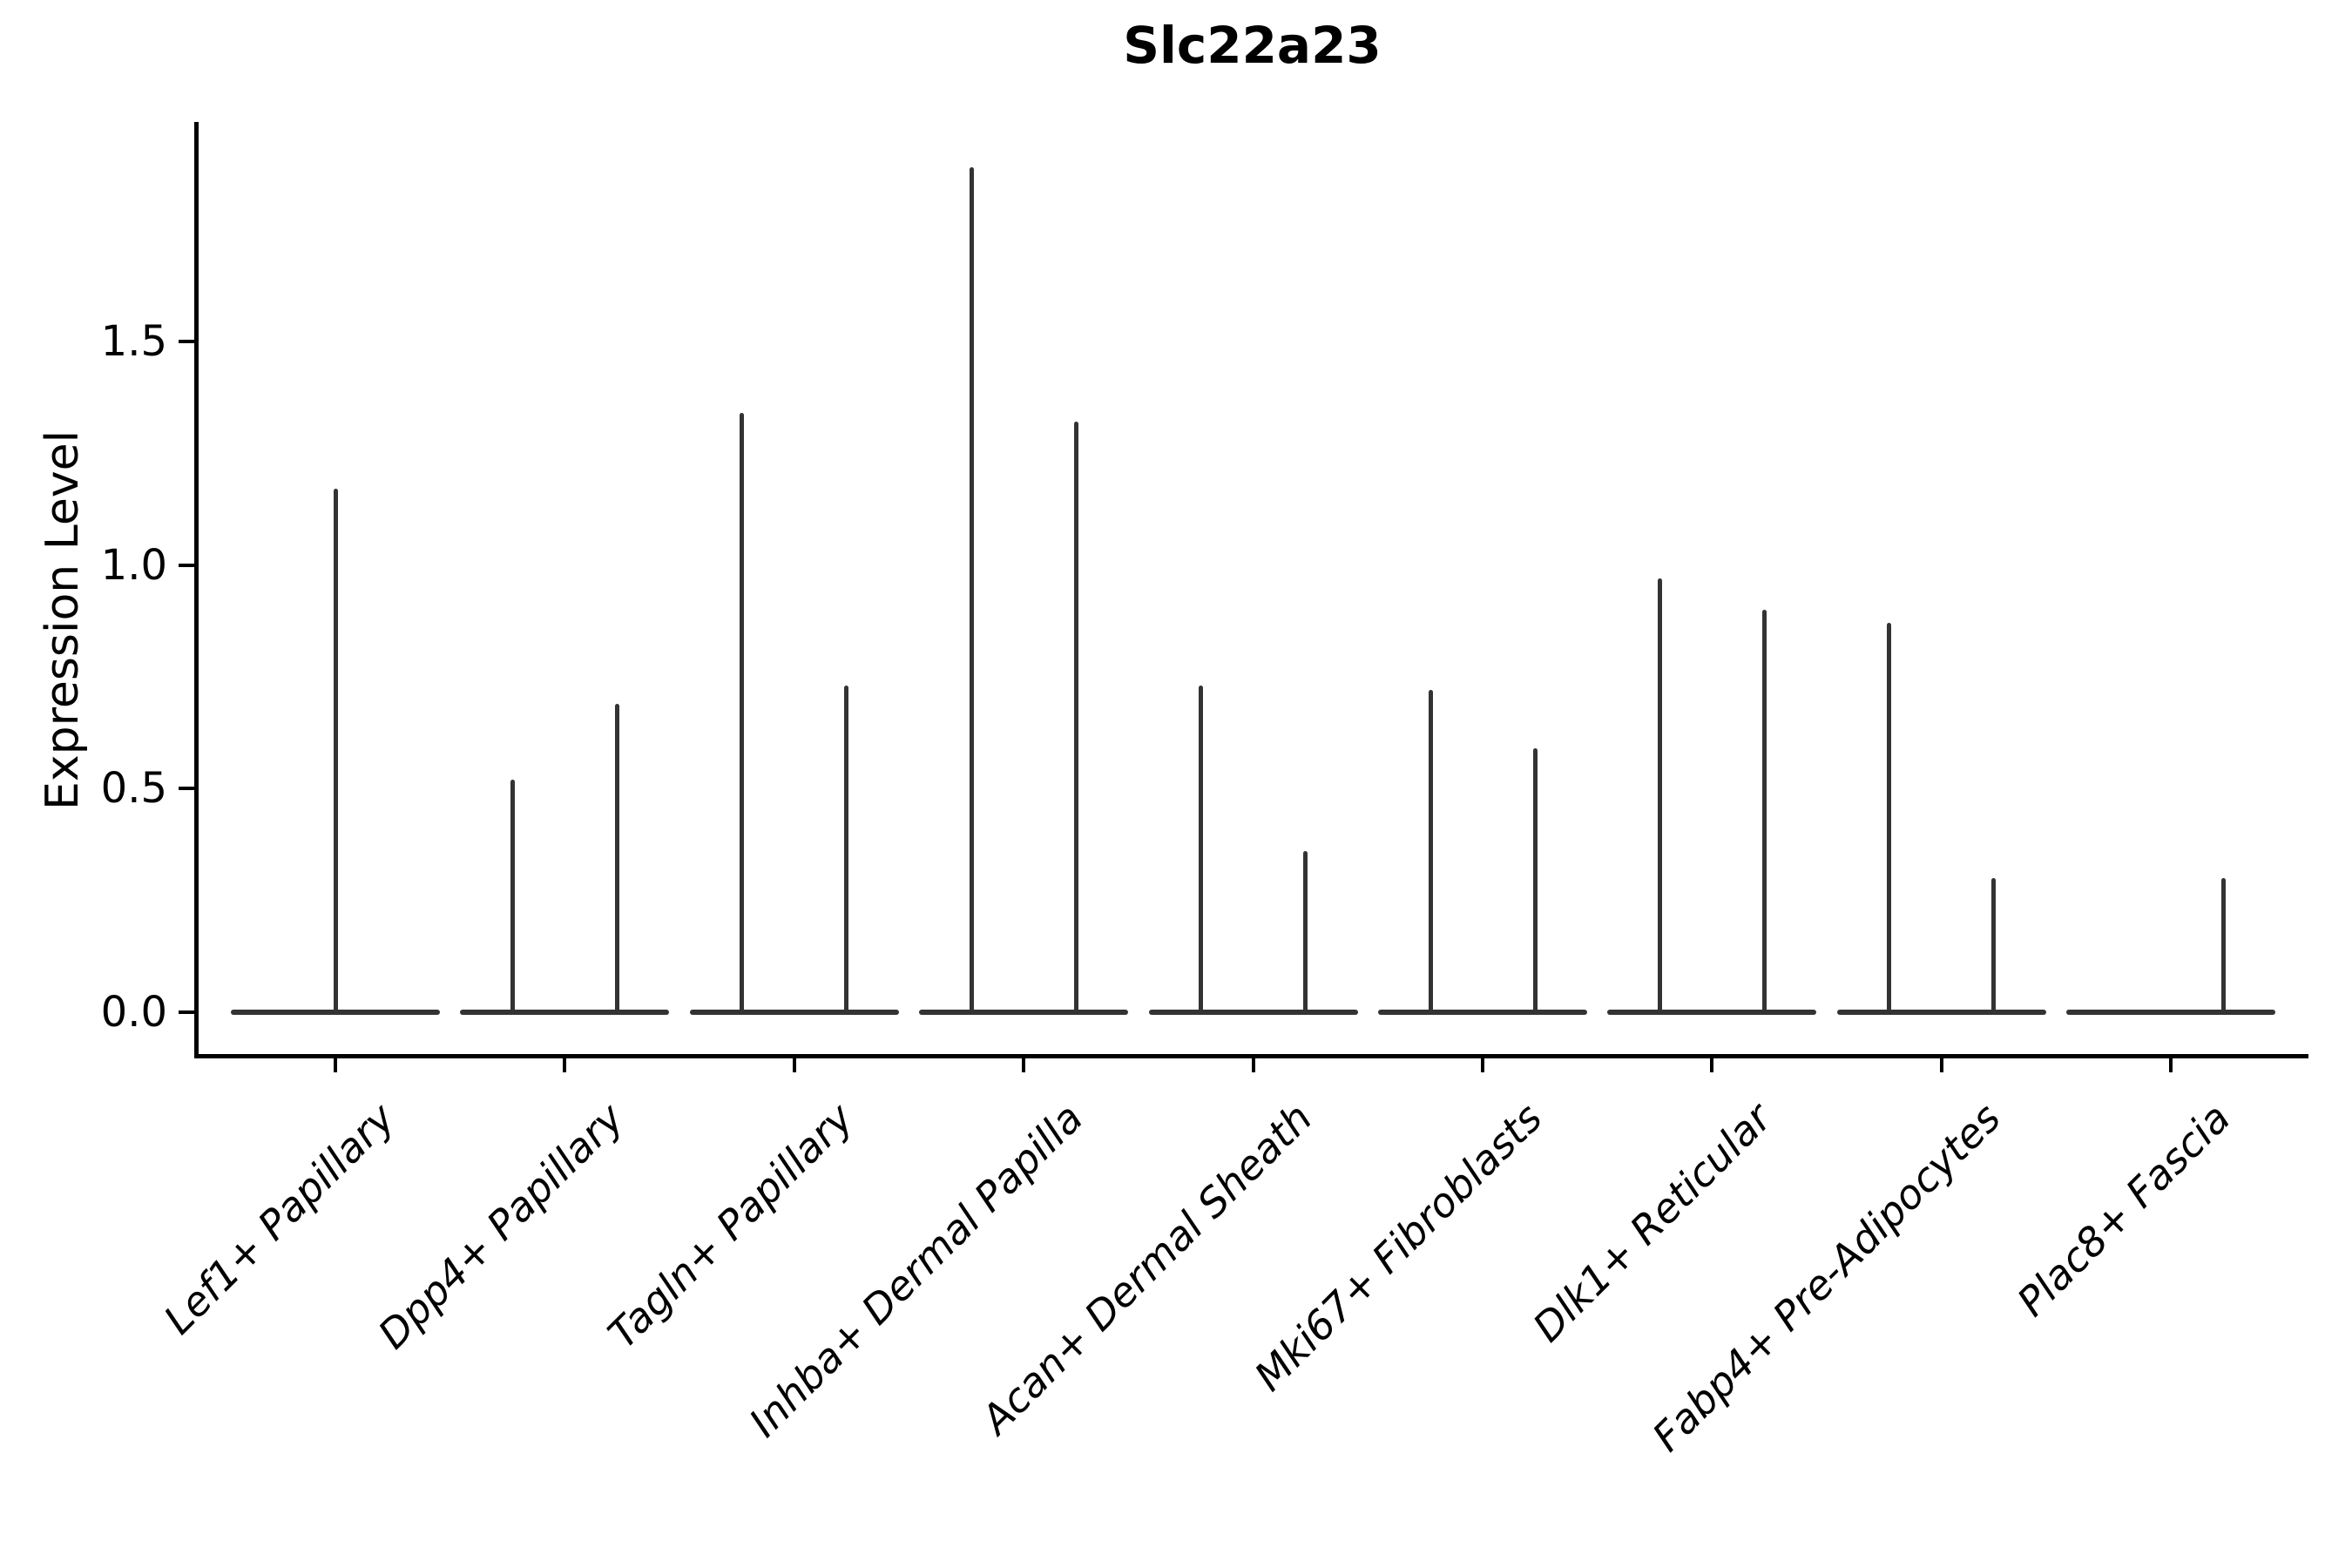  What do you see at coordinates (1251, 1056) in the screenshot?
I see `x-axis-spine` at bounding box center [1251, 1056].